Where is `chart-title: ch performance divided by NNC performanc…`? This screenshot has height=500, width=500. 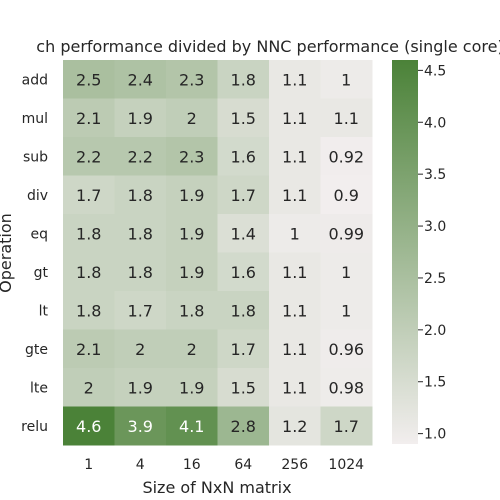
chart-title: ch performance divided by NNC performanc… is located at coordinates (268, 46).